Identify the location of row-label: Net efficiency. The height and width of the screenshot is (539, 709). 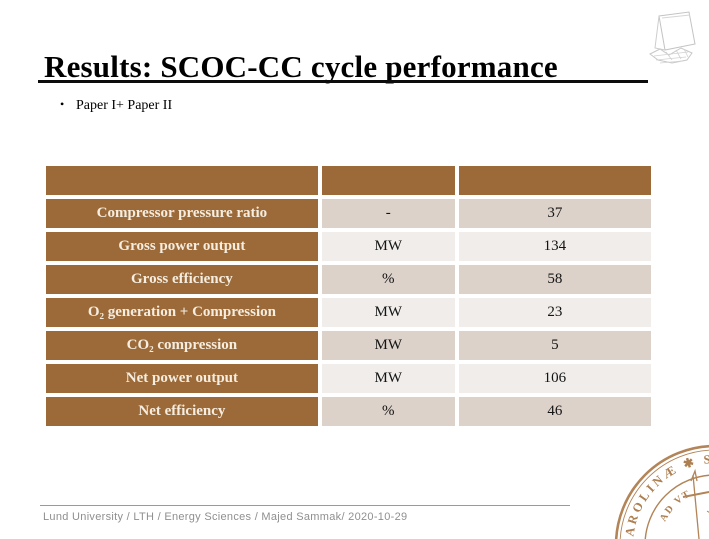
(182, 411).